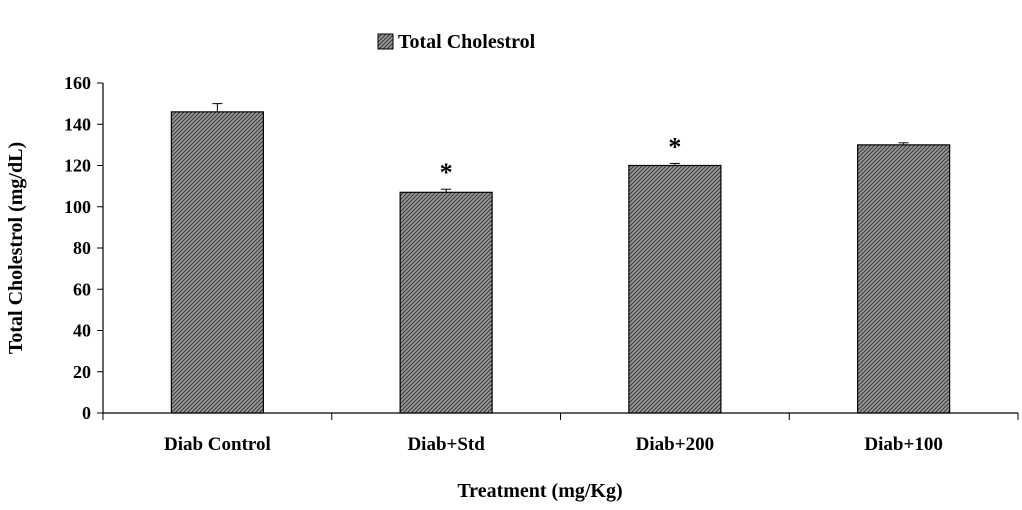 This screenshot has width=1022, height=510. I want to click on y-axis-title: Total Cholestrol (mg/dL), so click(16, 248).